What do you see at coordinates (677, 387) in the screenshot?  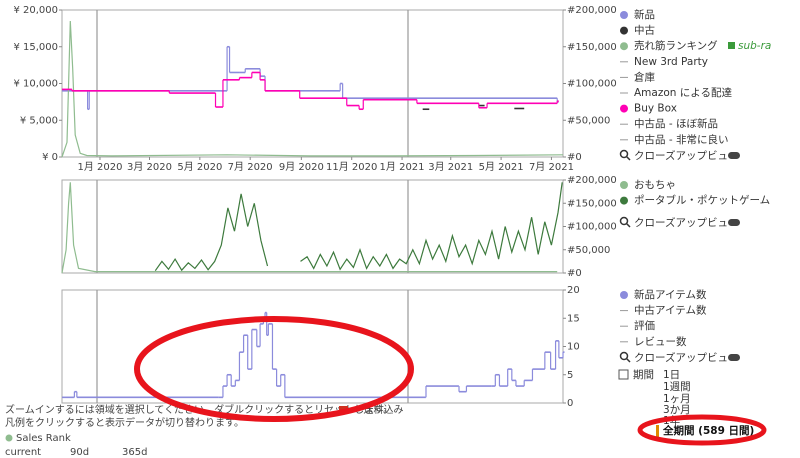 I see `period-option: 1週間` at bounding box center [677, 387].